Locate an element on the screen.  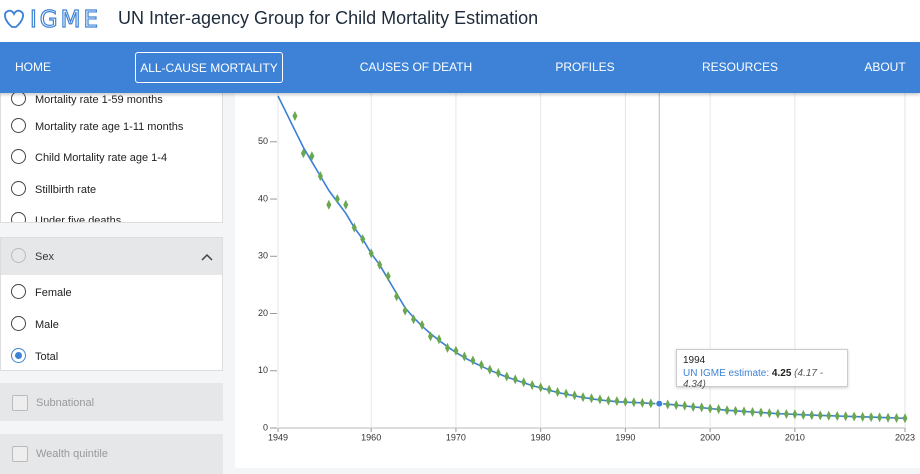
x-tick-label: 1980 is located at coordinates (541, 437).